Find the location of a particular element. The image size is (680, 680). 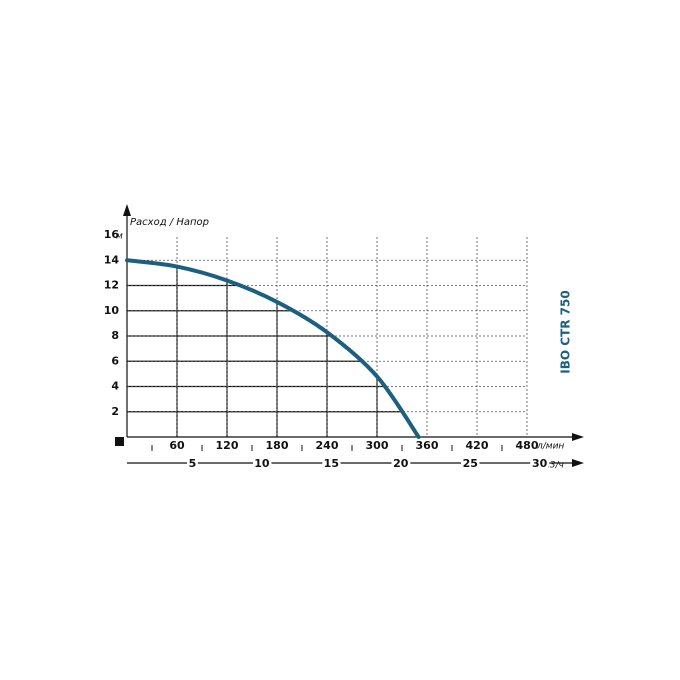

origin-marker is located at coordinates (119, 441).